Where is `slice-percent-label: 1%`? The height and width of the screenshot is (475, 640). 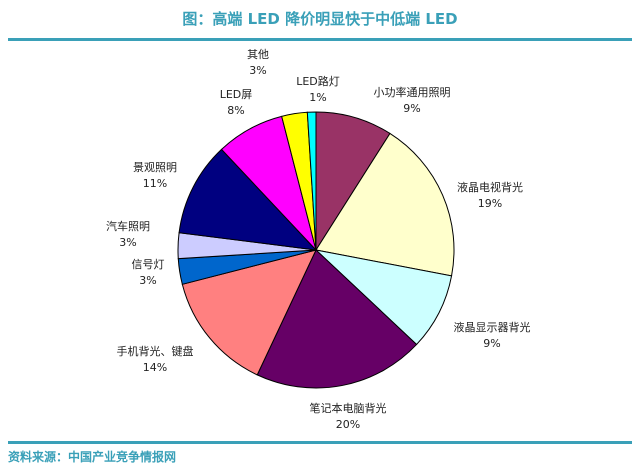
slice-percent-label: 1% is located at coordinates (317, 97).